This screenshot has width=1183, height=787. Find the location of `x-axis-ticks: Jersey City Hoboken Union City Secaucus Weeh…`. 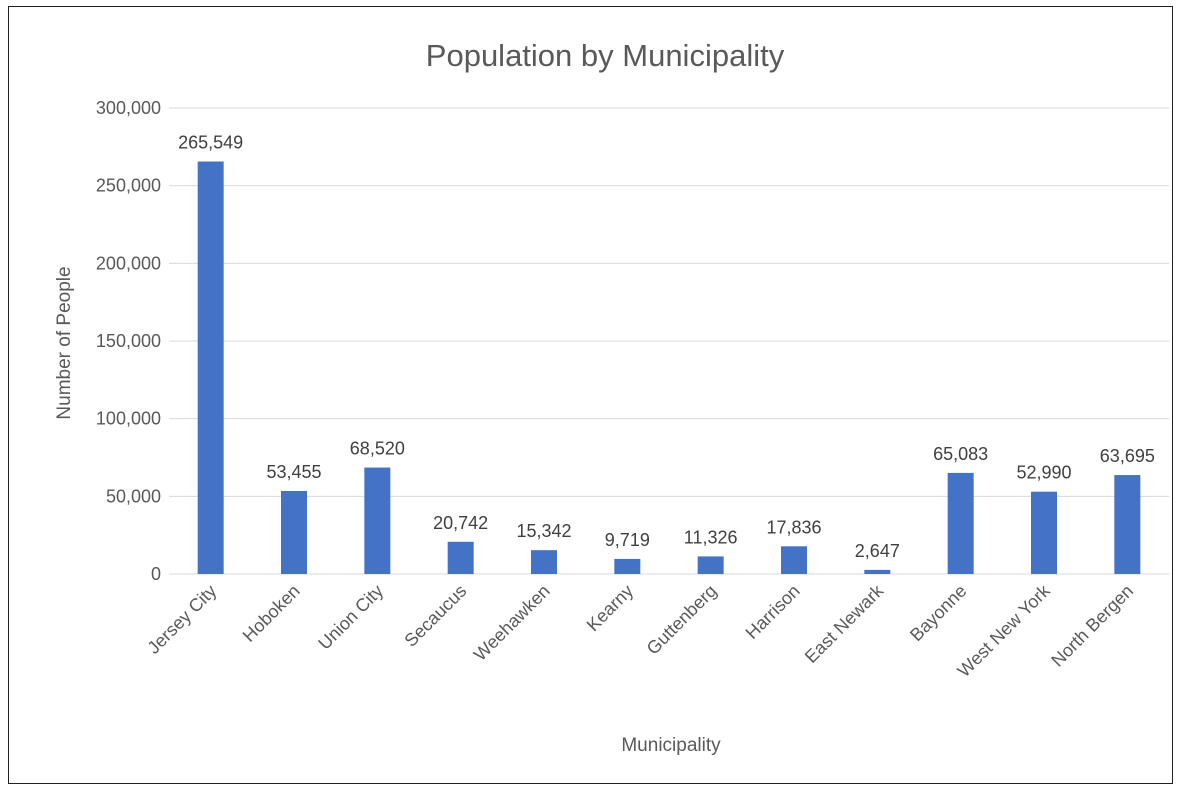

x-axis-ticks: Jersey City Hoboken Union City Secaucus Weeh… is located at coordinates (640, 630).